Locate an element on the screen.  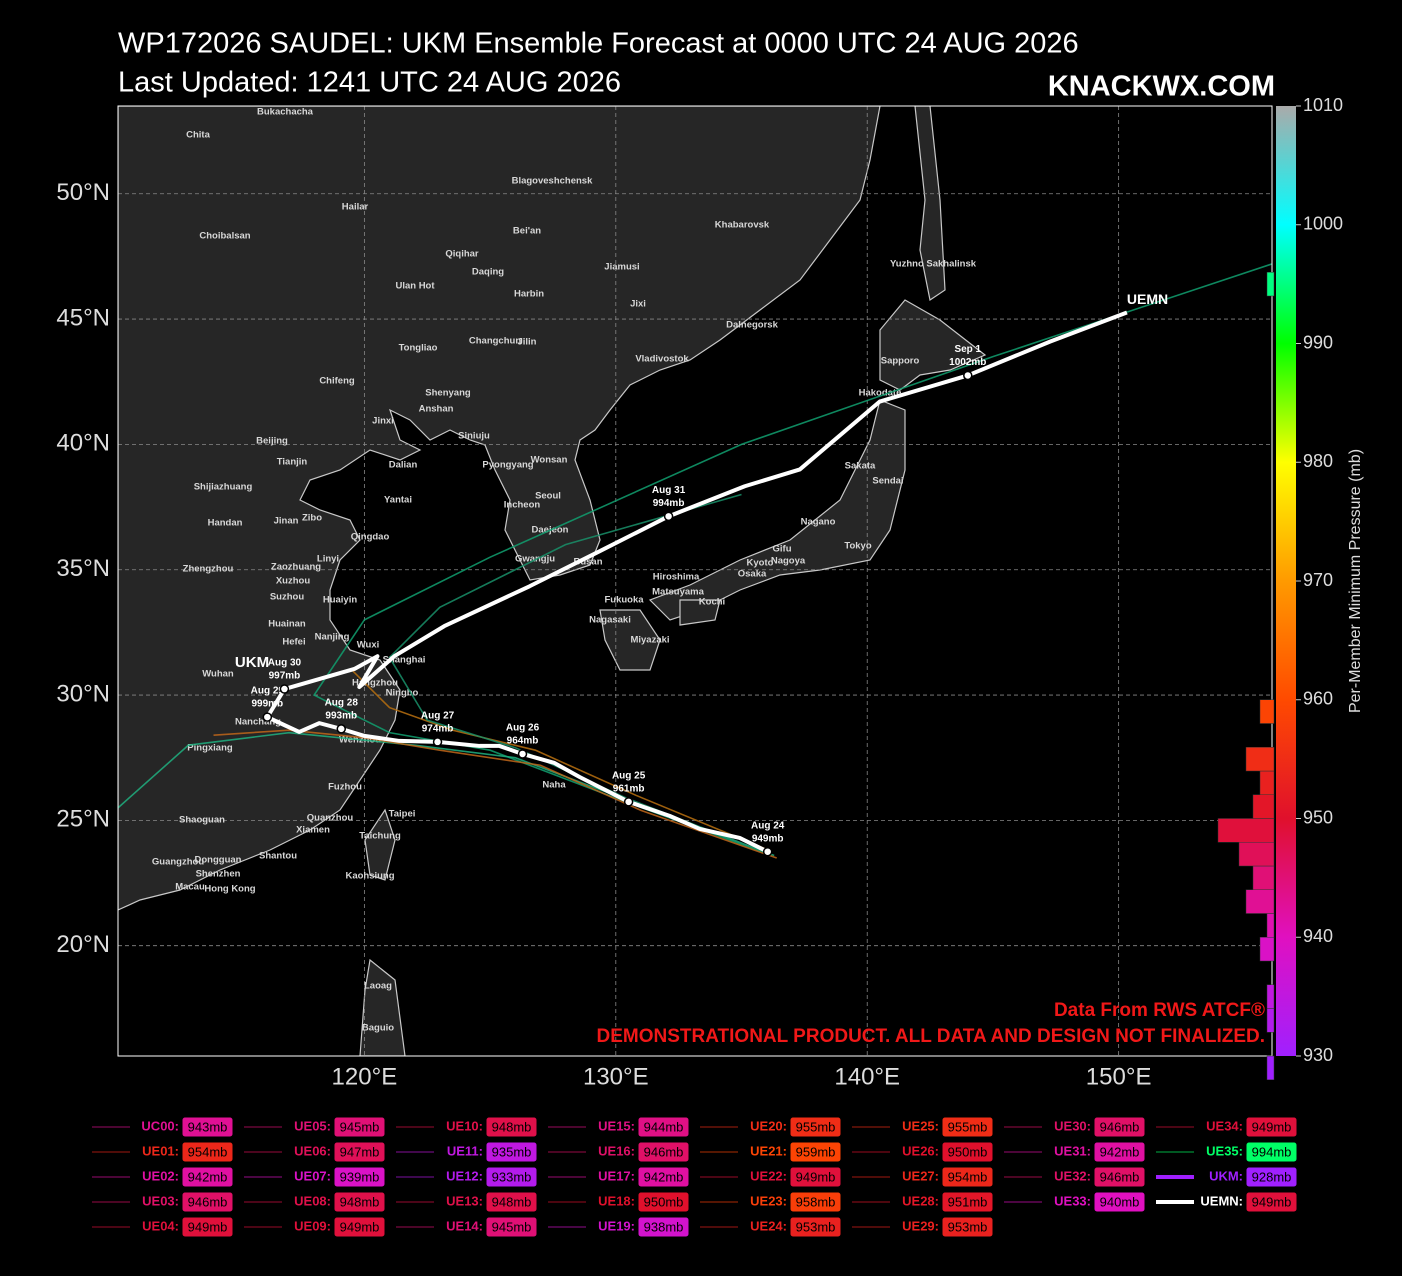
legend-value: 953mb is located at coordinates (968, 1226).